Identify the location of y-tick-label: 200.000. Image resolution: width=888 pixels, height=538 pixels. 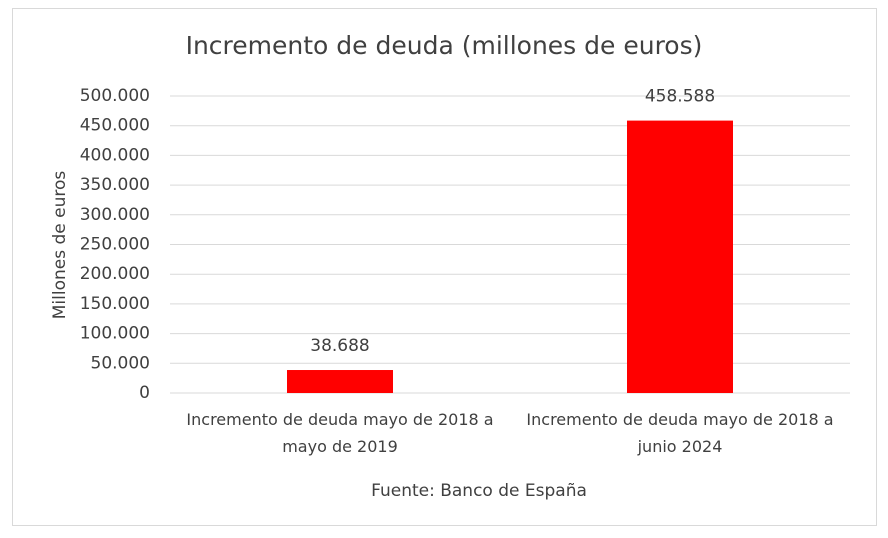
(115, 274).